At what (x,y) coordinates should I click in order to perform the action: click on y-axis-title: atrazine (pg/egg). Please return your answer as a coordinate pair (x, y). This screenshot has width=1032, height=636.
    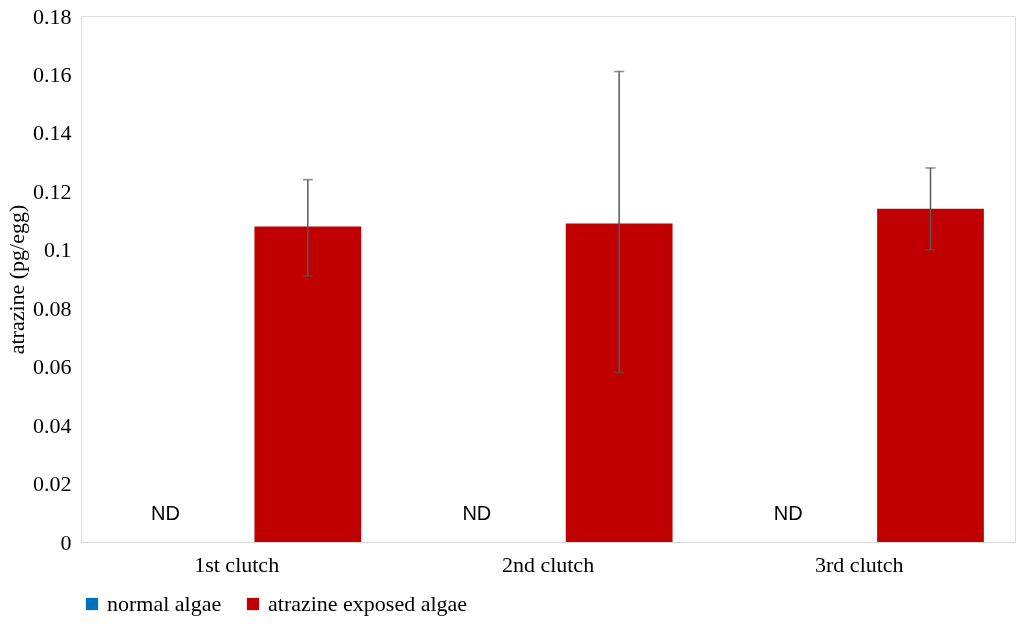
    Looking at the image, I should click on (16, 279).